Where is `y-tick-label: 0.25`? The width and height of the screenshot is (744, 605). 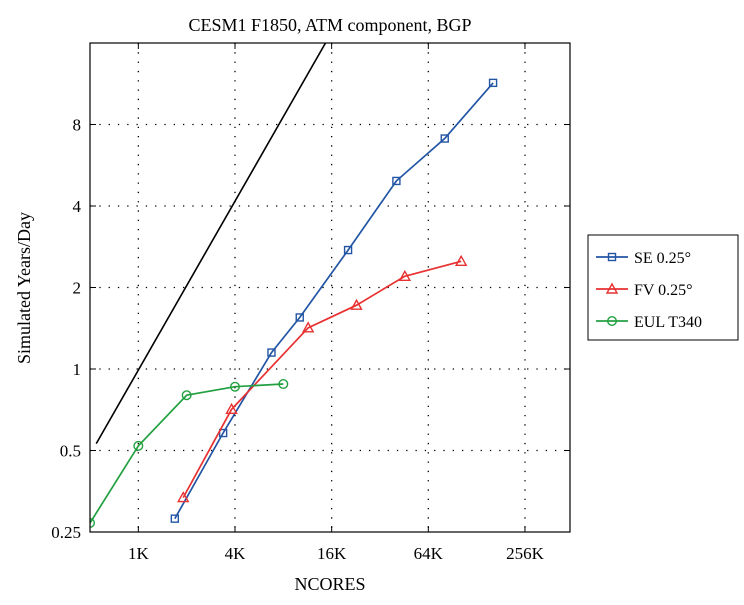 y-tick-label: 0.25 is located at coordinates (66, 532).